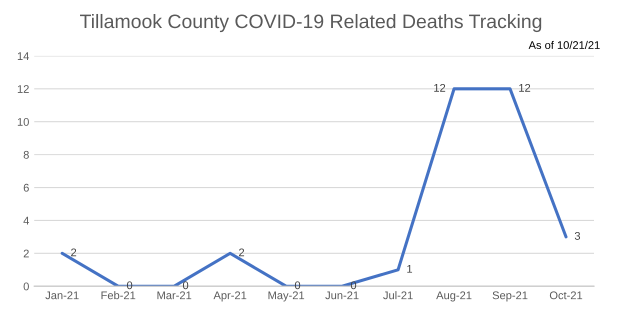  What do you see at coordinates (454, 296) in the screenshot?
I see `x-tick-label: Aug-21` at bounding box center [454, 296].